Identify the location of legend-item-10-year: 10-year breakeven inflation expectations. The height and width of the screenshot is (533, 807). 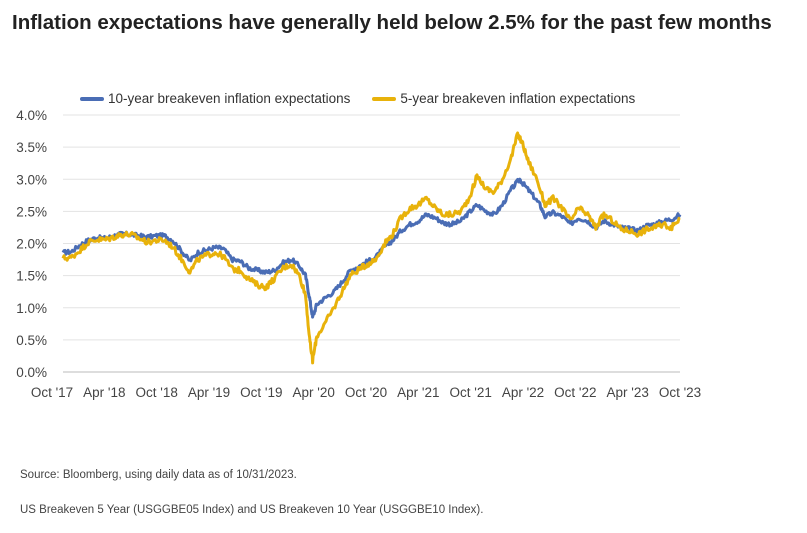
(215, 98).